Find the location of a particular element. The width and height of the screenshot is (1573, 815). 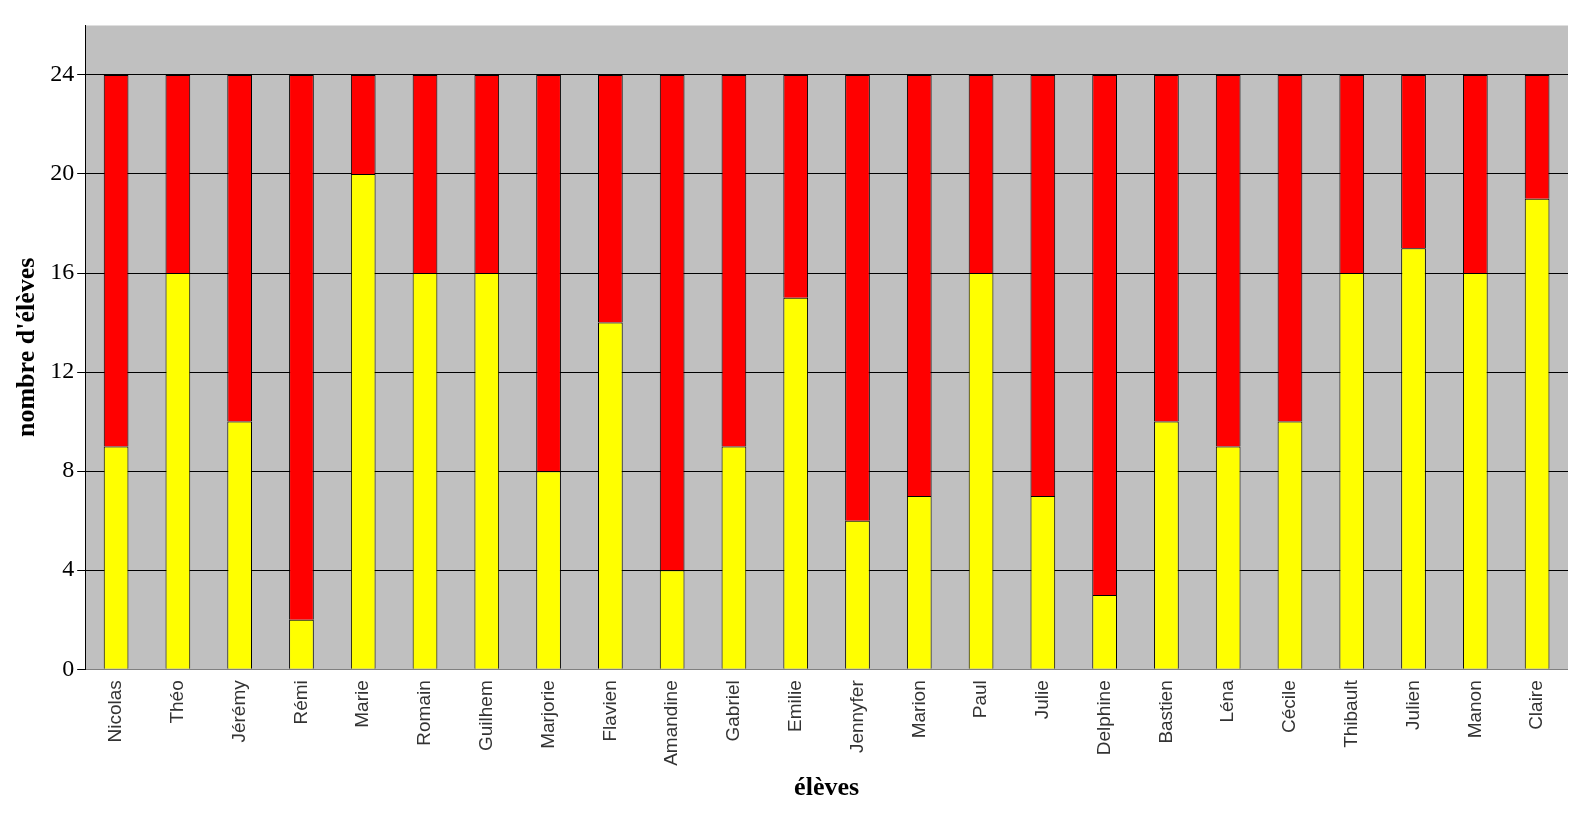

x-tick-label: Romain is located at coordinates (424, 713).